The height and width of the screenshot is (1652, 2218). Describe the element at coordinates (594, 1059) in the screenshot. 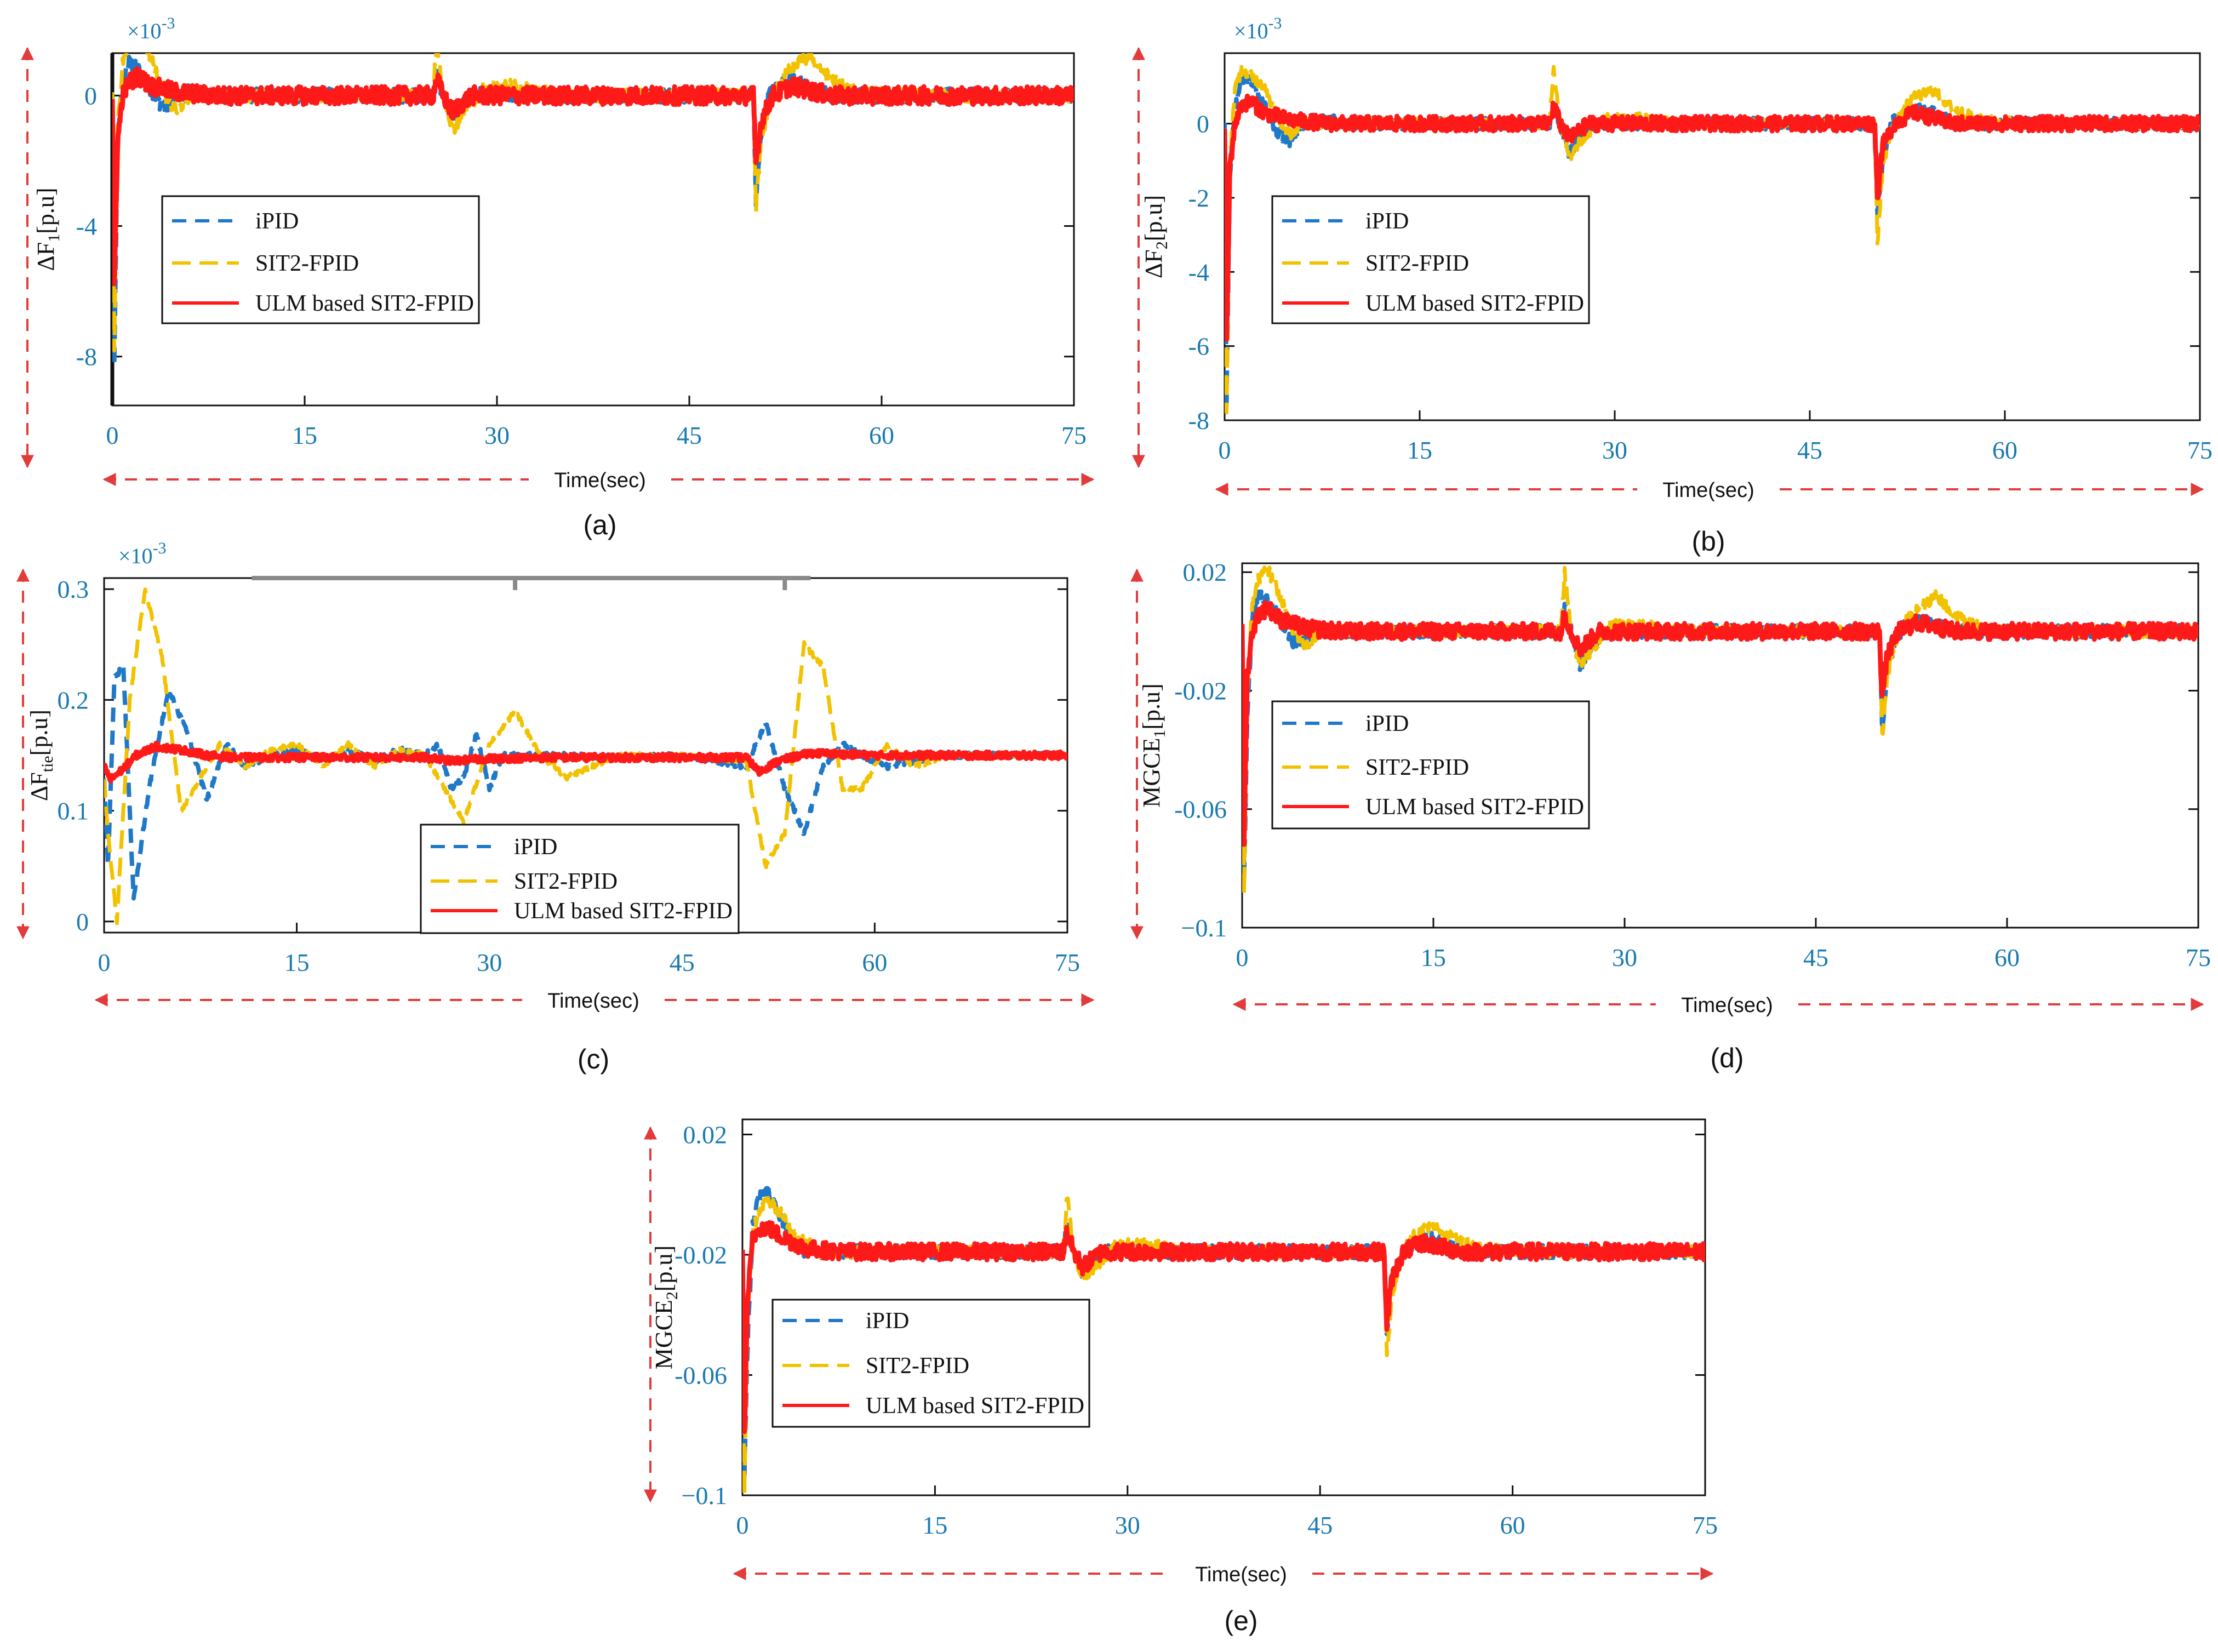

I see `panel-label: (c)` at that location.